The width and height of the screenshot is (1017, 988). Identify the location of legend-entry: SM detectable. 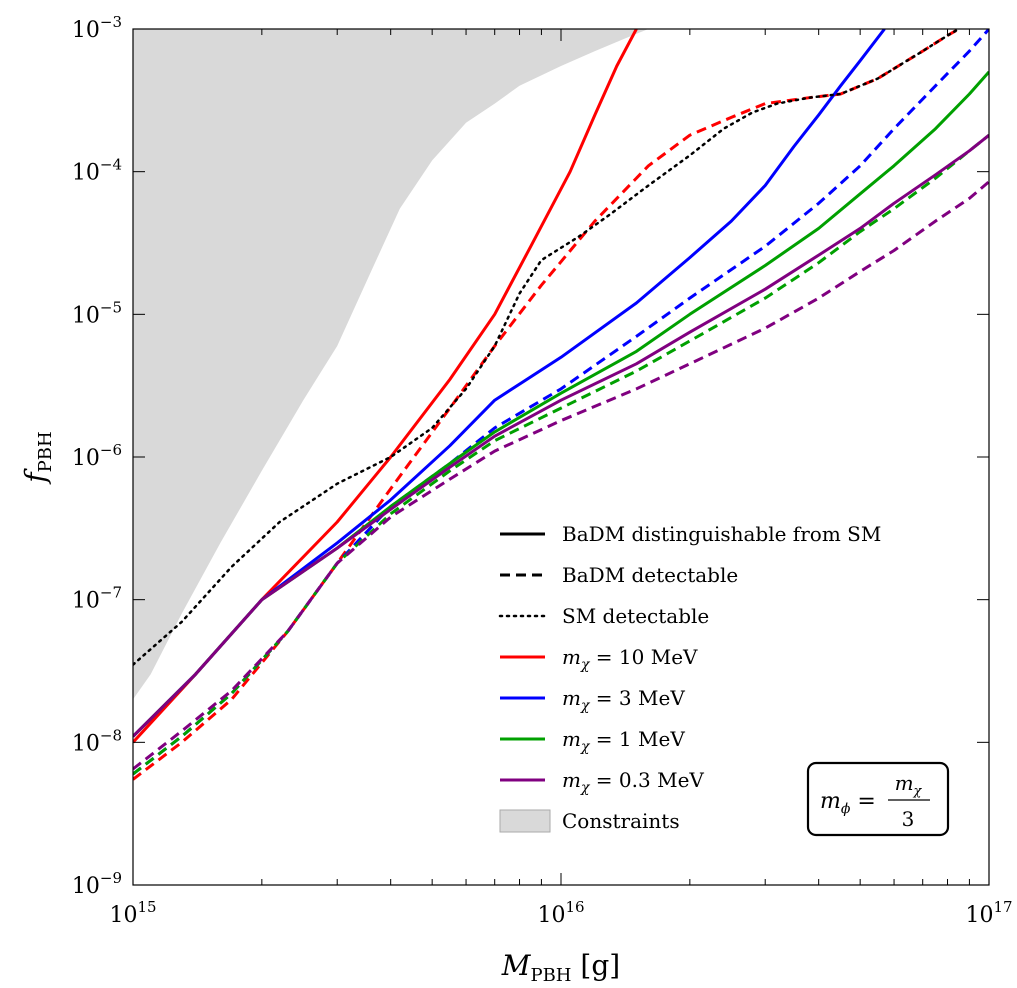
(603, 616).